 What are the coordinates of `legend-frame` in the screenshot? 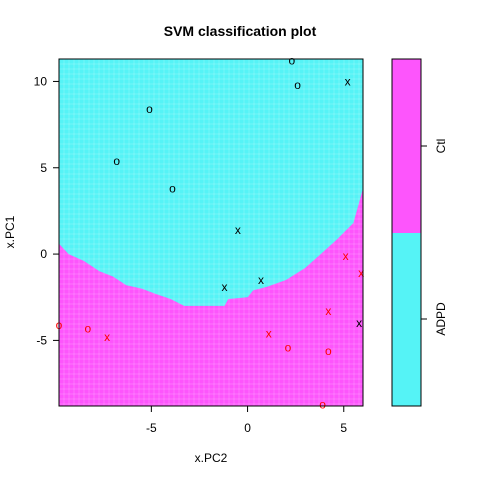 It's located at (406, 232).